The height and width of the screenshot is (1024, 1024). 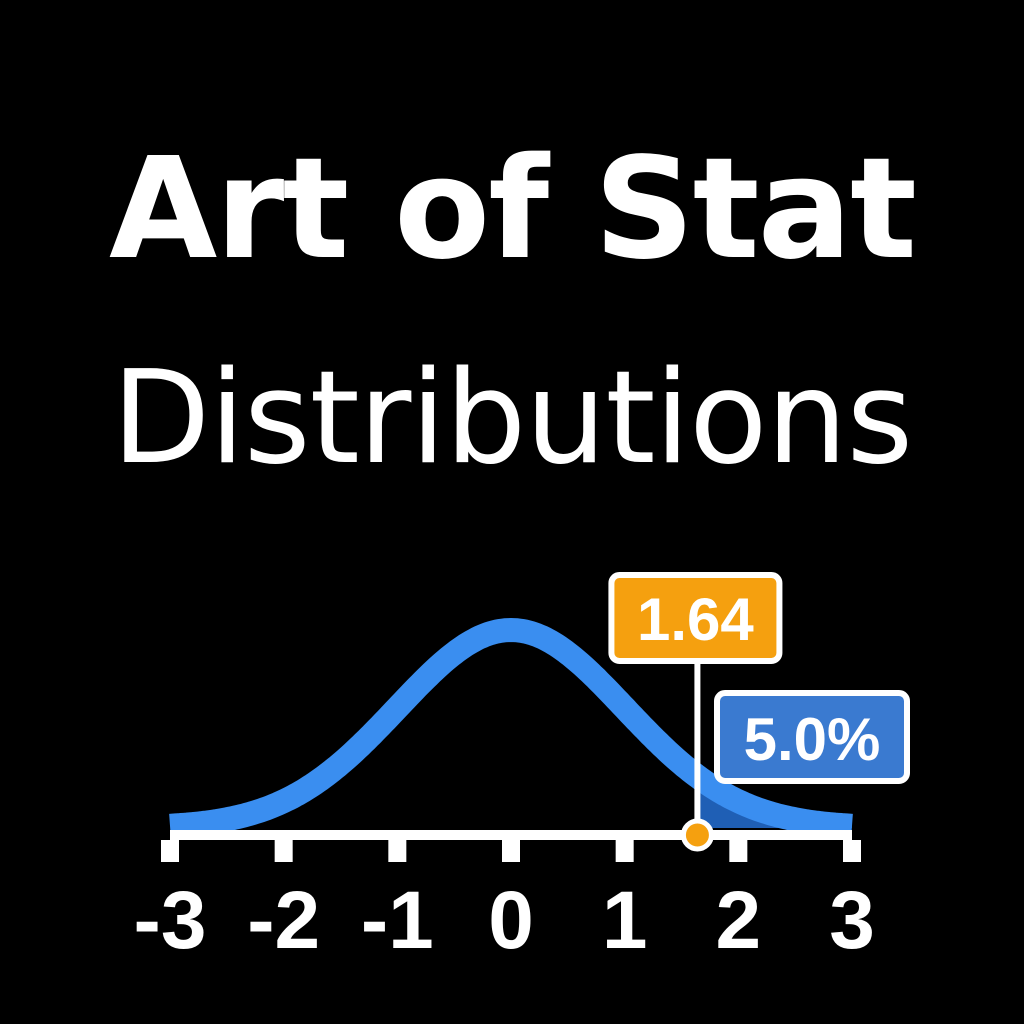 What do you see at coordinates (739, 920) in the screenshot?
I see `x-tick-label: 2` at bounding box center [739, 920].